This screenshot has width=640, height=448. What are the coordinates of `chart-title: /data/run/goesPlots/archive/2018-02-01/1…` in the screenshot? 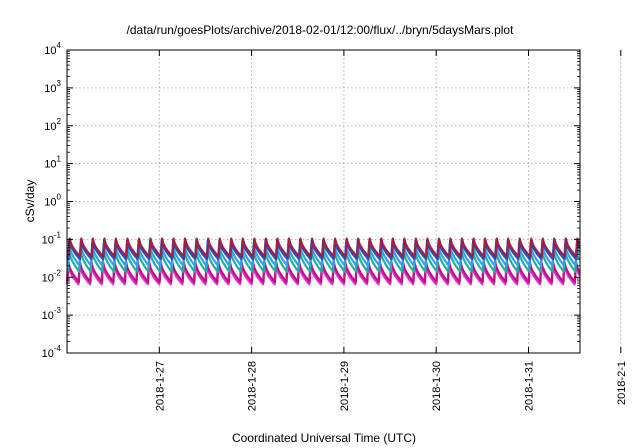 It's located at (321, 30).